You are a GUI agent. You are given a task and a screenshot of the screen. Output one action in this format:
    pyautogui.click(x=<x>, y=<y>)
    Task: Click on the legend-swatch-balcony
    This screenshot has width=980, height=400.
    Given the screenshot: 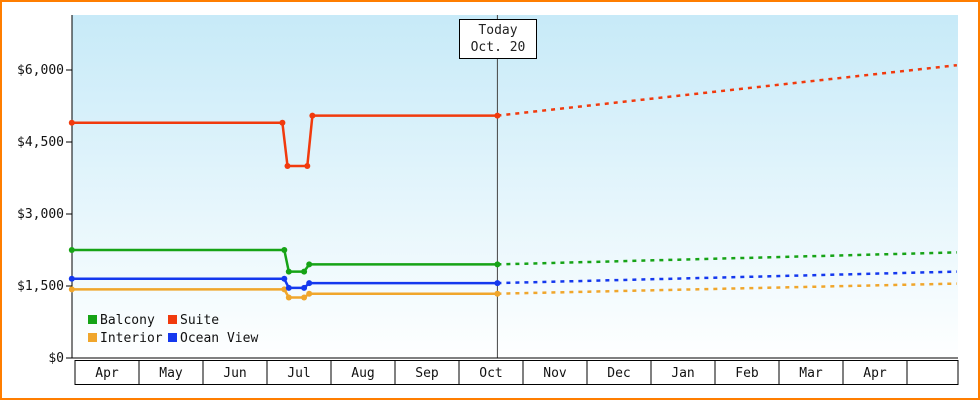 What is the action you would take?
    pyautogui.click(x=92, y=319)
    